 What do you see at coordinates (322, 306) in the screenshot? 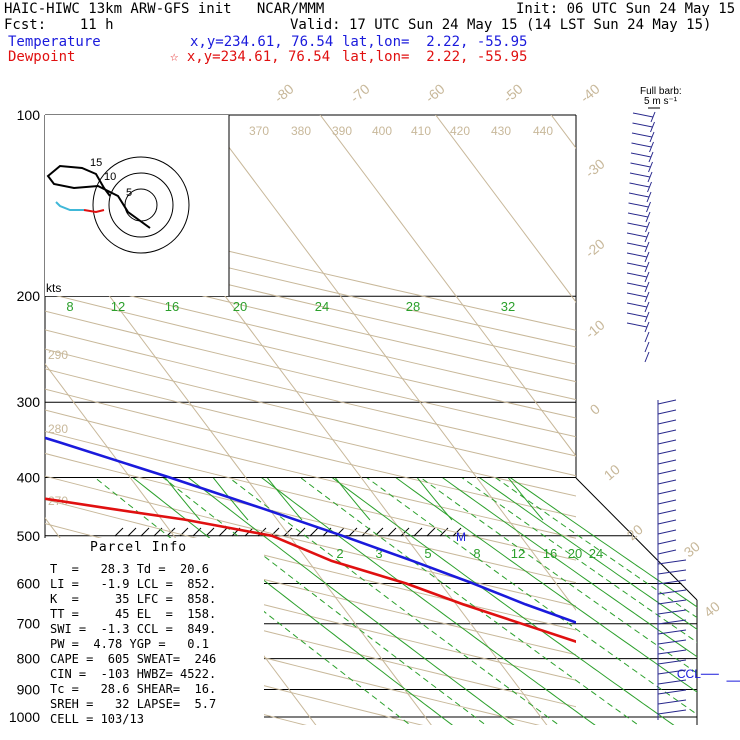
I see `mixing-ratio-label: 24` at bounding box center [322, 306].